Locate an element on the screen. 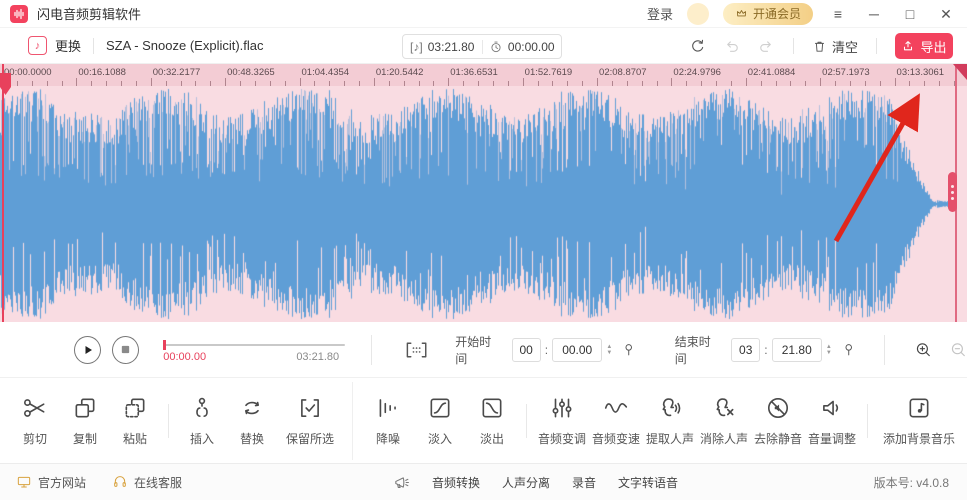  start-minutes-input: 00 is located at coordinates (526, 349).